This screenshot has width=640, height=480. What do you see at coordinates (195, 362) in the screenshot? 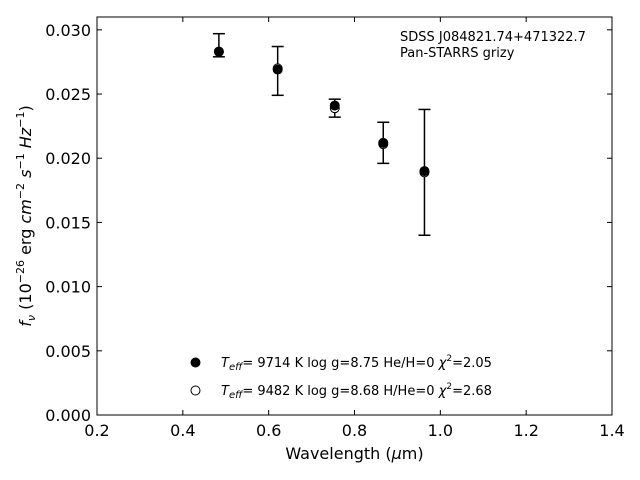
I see `legend-marker-filled` at bounding box center [195, 362].